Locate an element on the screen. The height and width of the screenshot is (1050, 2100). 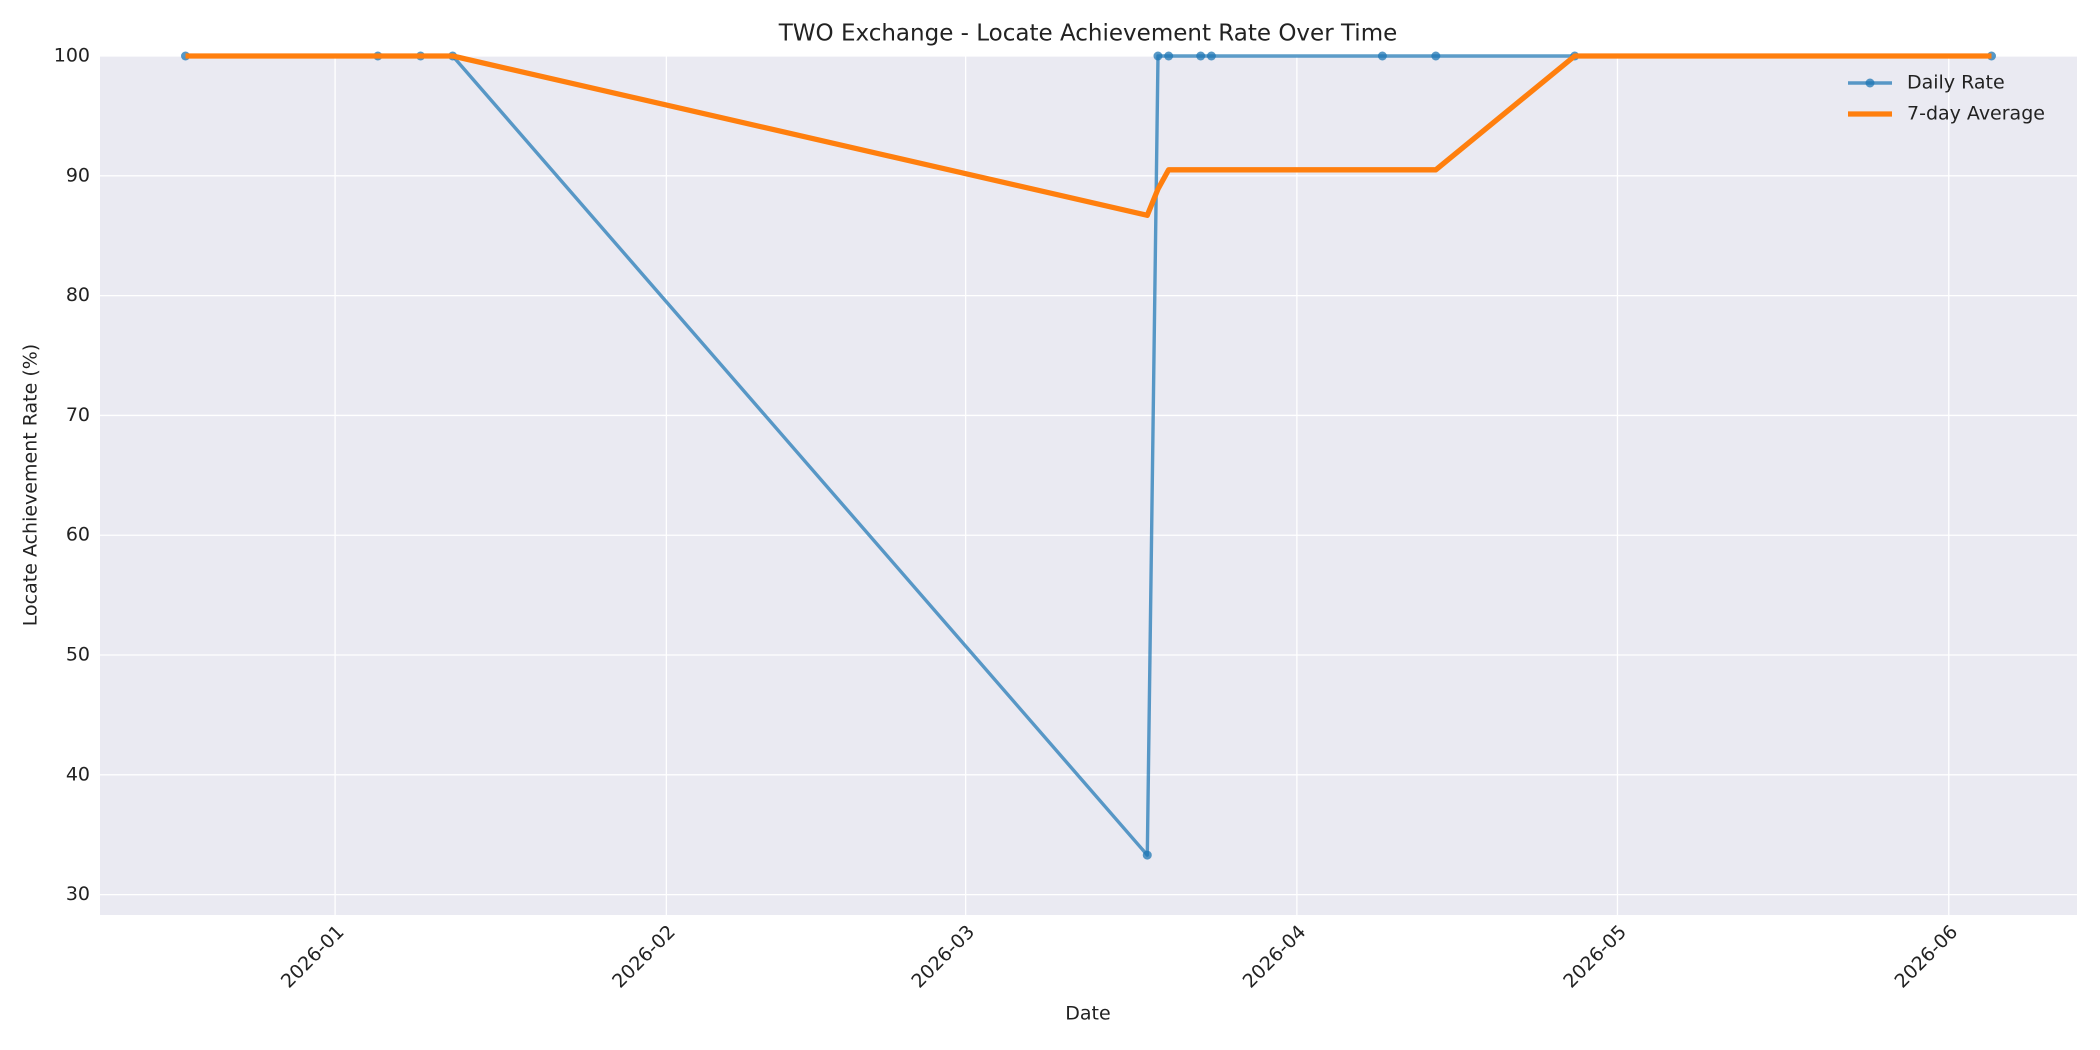
x-tick-label: 2026-01 is located at coordinates (313, 957).